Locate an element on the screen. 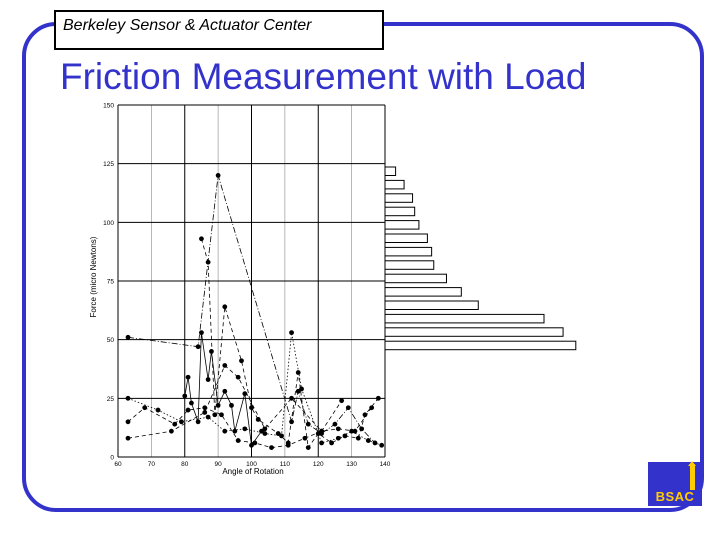 The width and height of the screenshot is (720, 540). x-axis-label: Angle of Rotation is located at coordinates (252, 471).